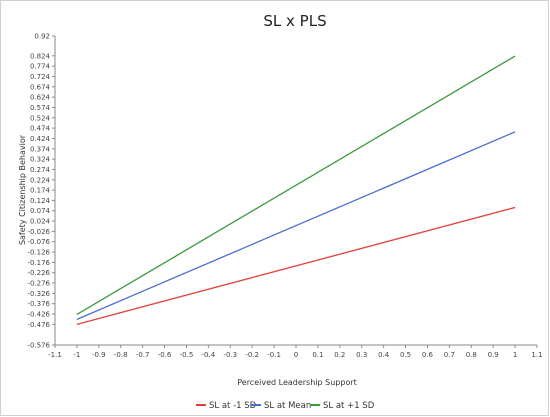  I want to click on x-tick-label: -0.8, so click(121, 355).